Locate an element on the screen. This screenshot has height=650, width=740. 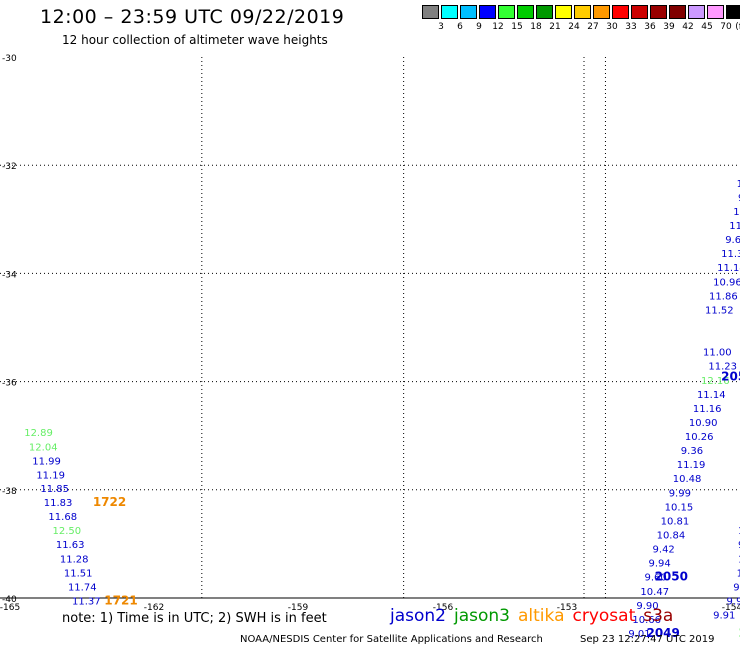
data-point-label: 9.60 is located at coordinates (655, 578).